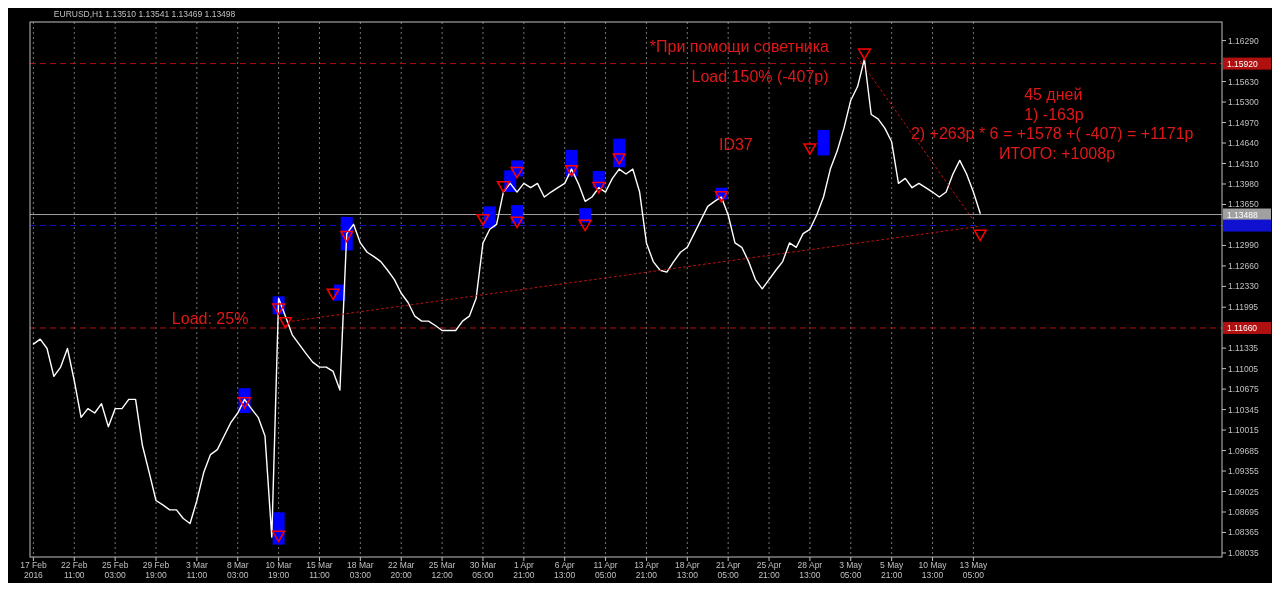  What do you see at coordinates (1242, 64) in the screenshot?
I see `ref-line-label: 1.15920` at bounding box center [1242, 64].